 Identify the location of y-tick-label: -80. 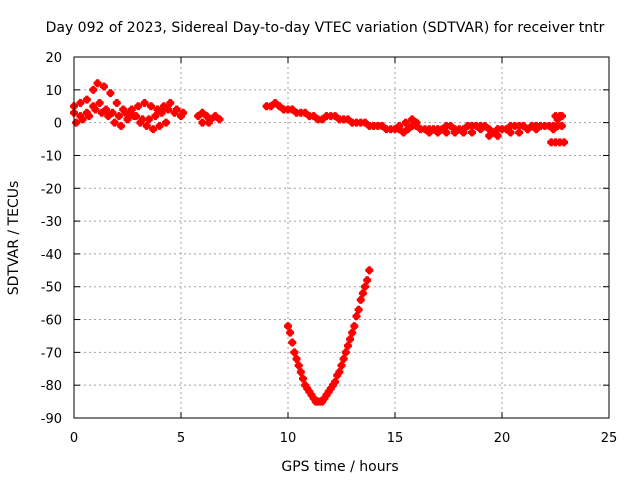
(51, 386).